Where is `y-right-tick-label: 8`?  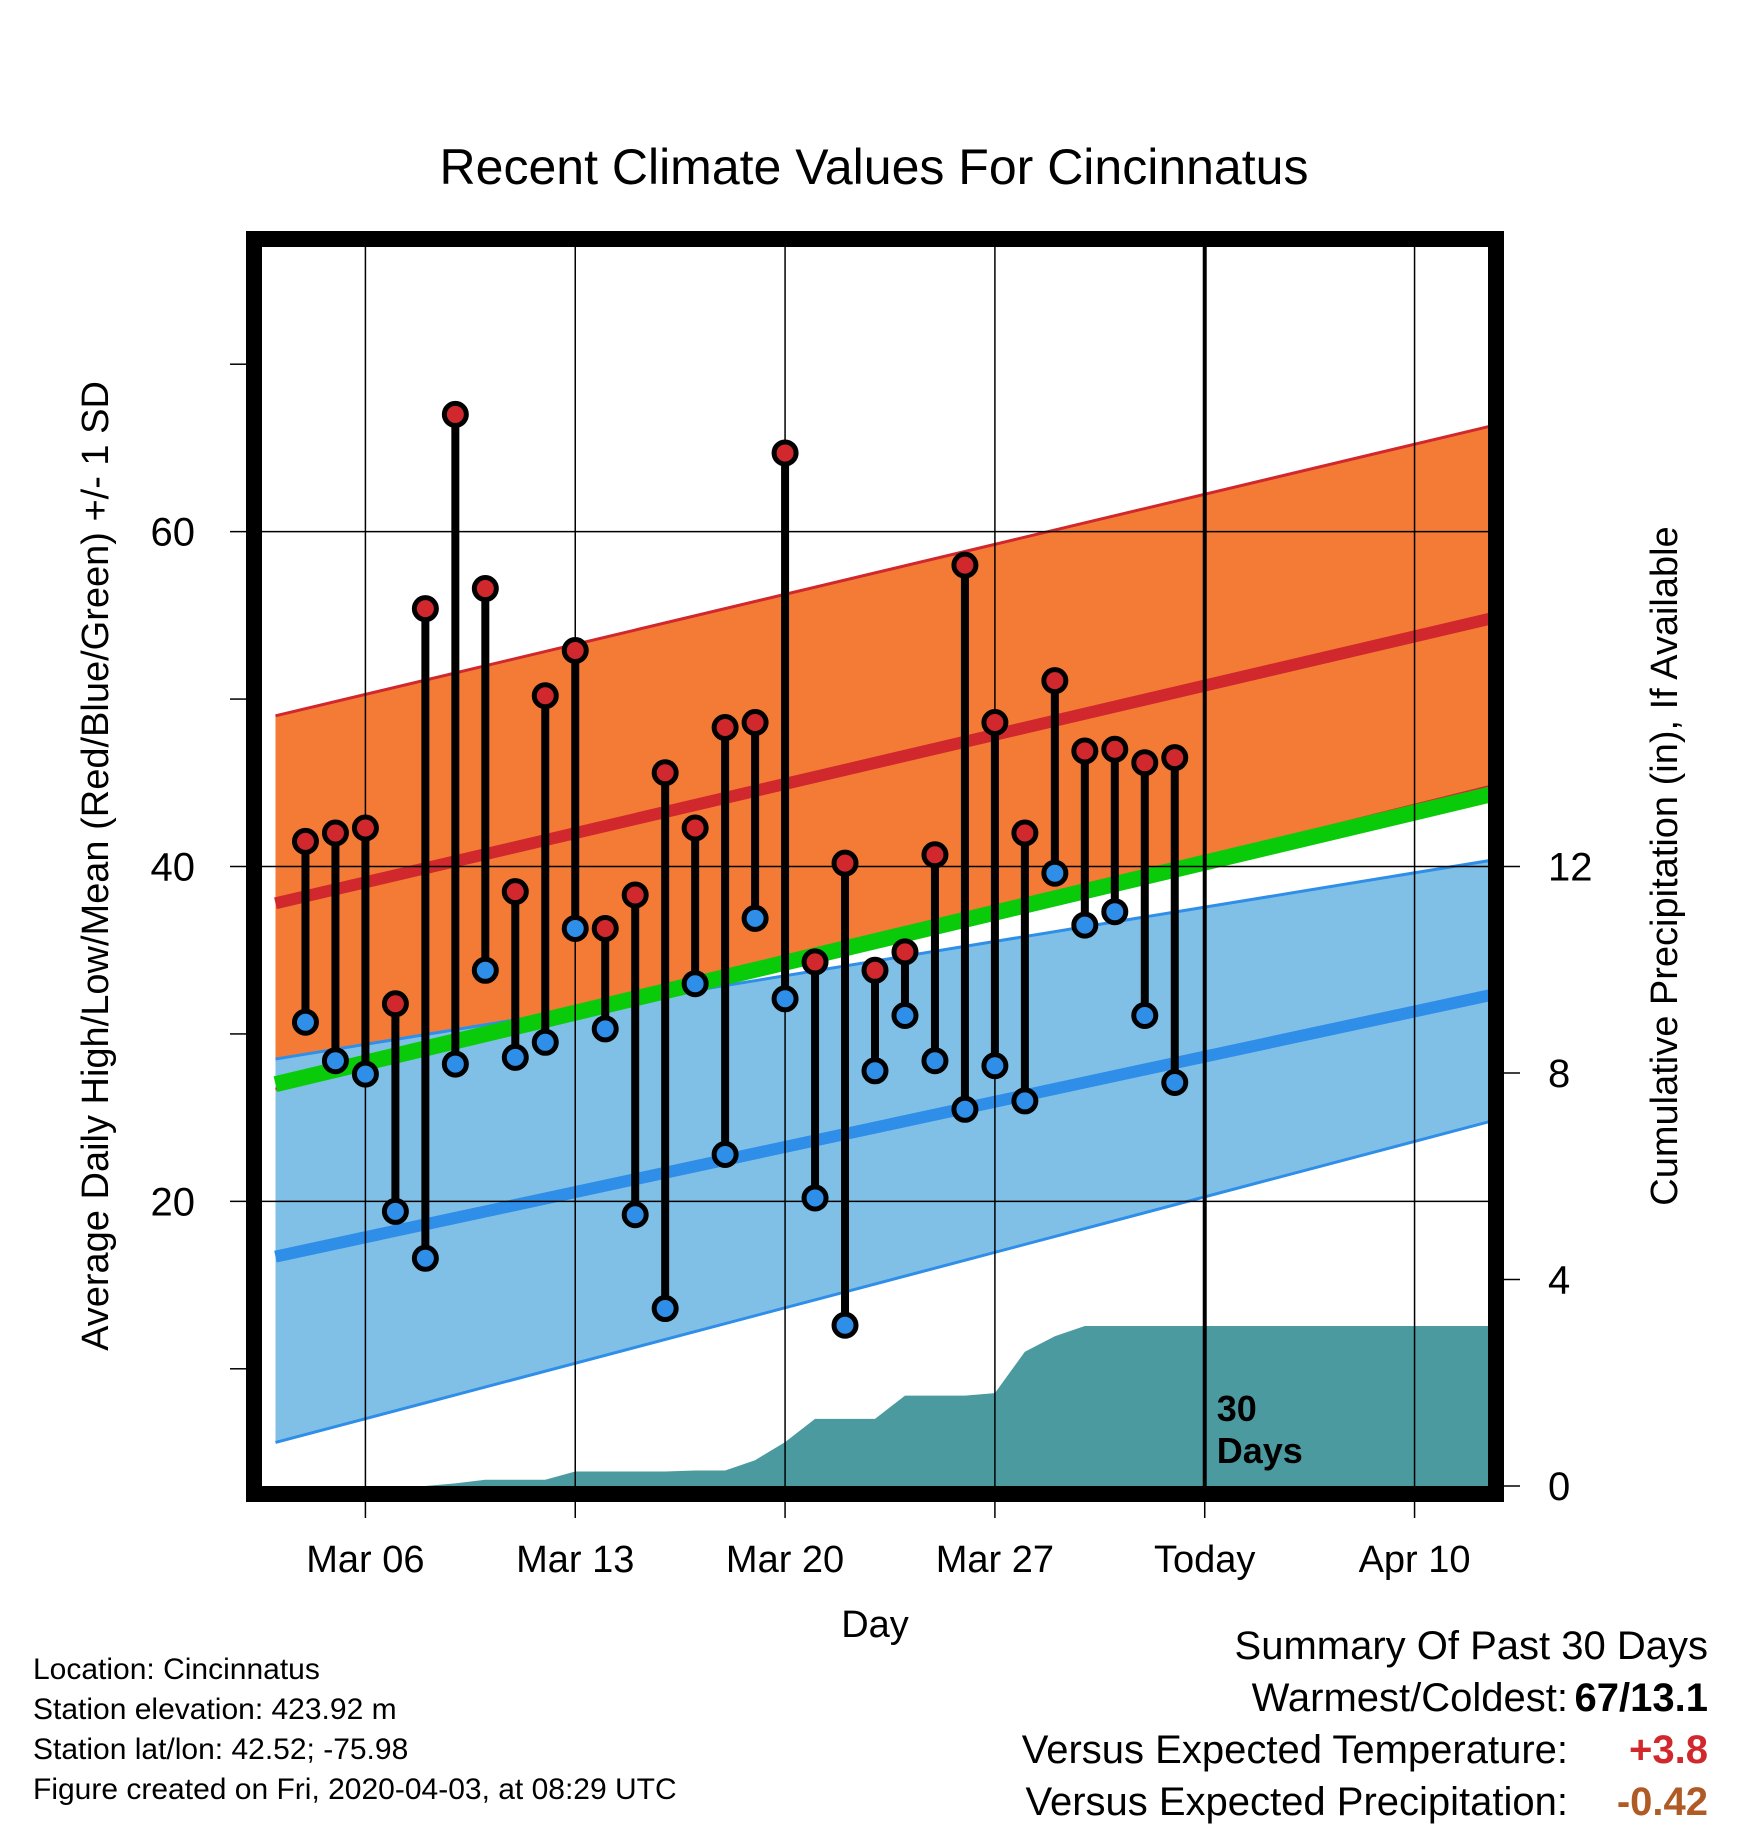 y-right-tick-label: 8 is located at coordinates (1559, 1074).